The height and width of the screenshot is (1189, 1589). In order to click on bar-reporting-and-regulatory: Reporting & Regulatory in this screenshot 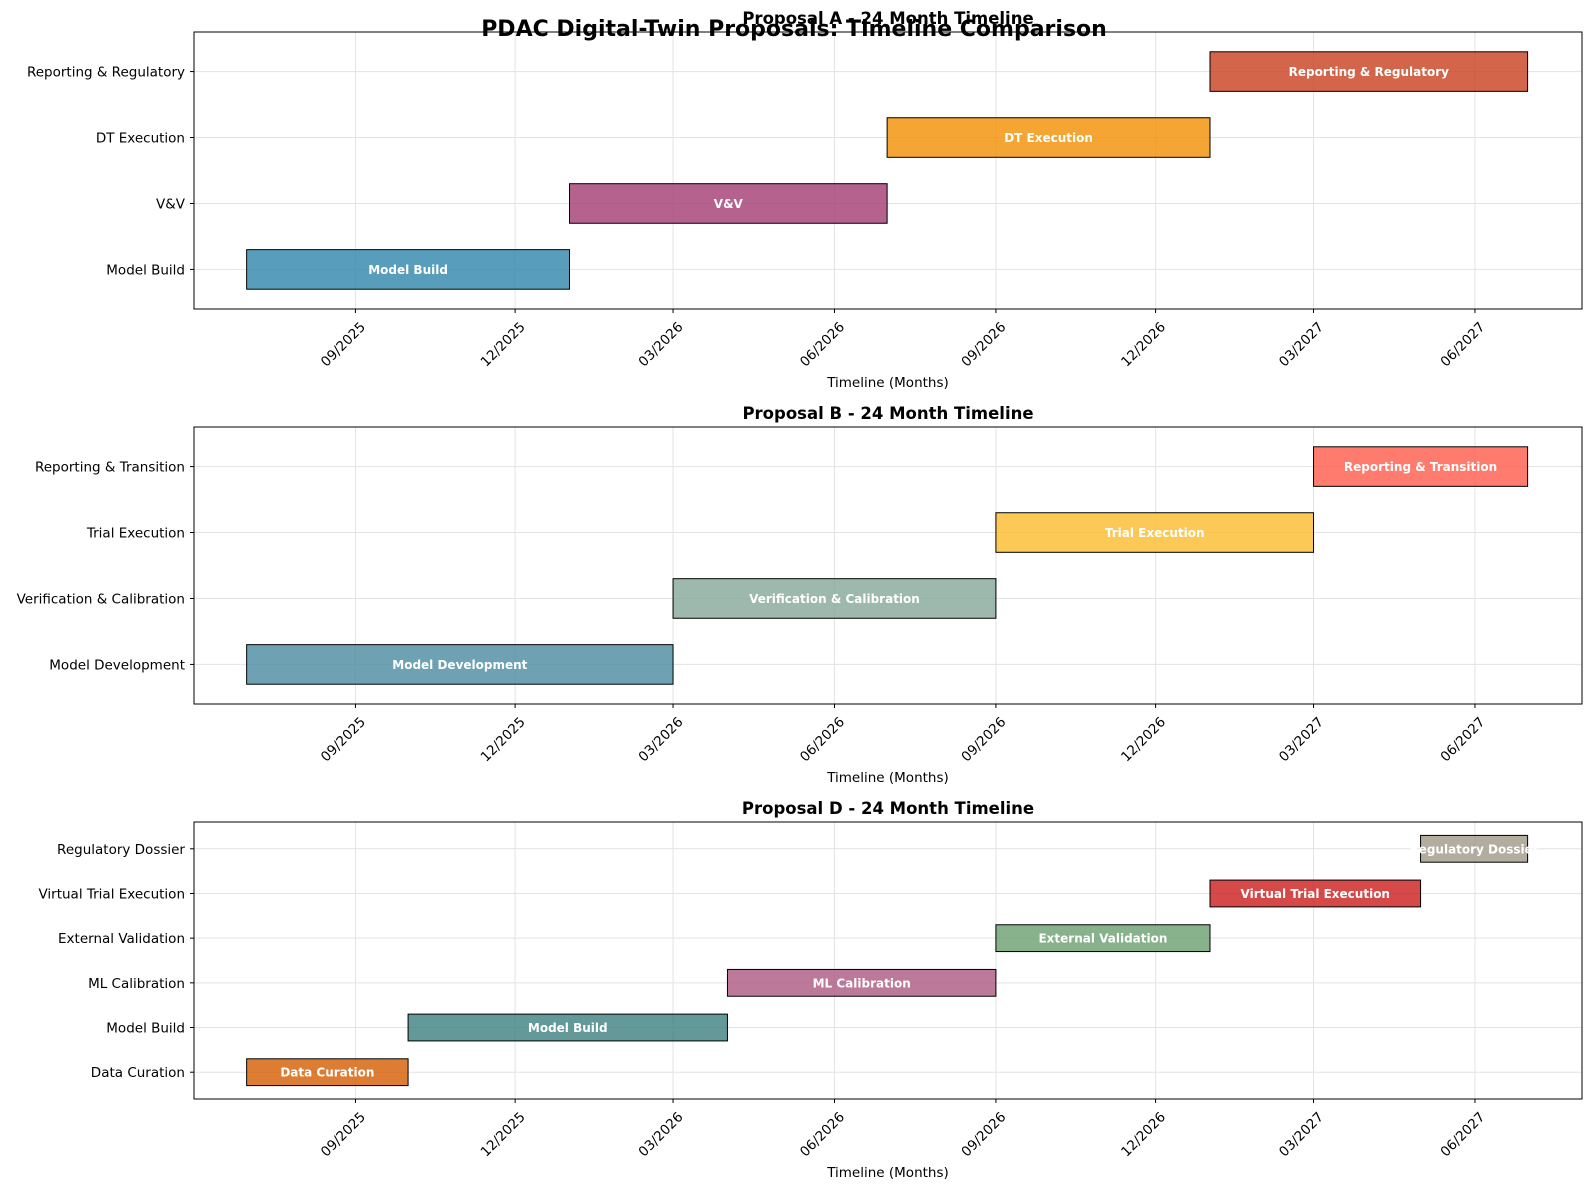, I will do `click(1369, 71)`.